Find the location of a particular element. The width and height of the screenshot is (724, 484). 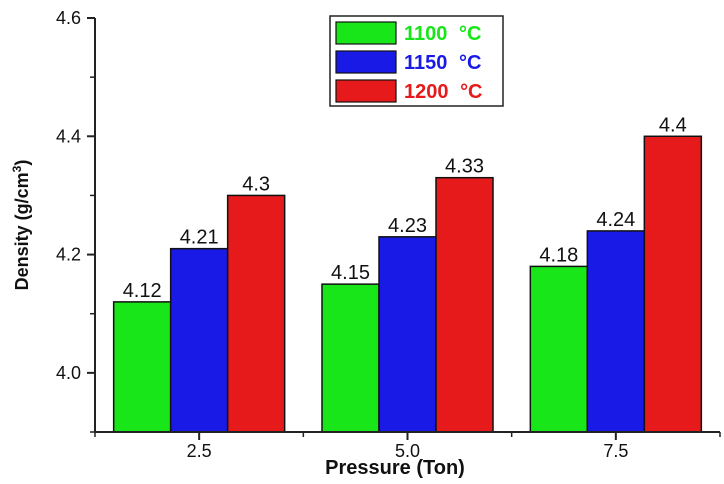

y-ticks-layer: 4.0 4.2 4.4 4.6 is located at coordinates (75, 220).